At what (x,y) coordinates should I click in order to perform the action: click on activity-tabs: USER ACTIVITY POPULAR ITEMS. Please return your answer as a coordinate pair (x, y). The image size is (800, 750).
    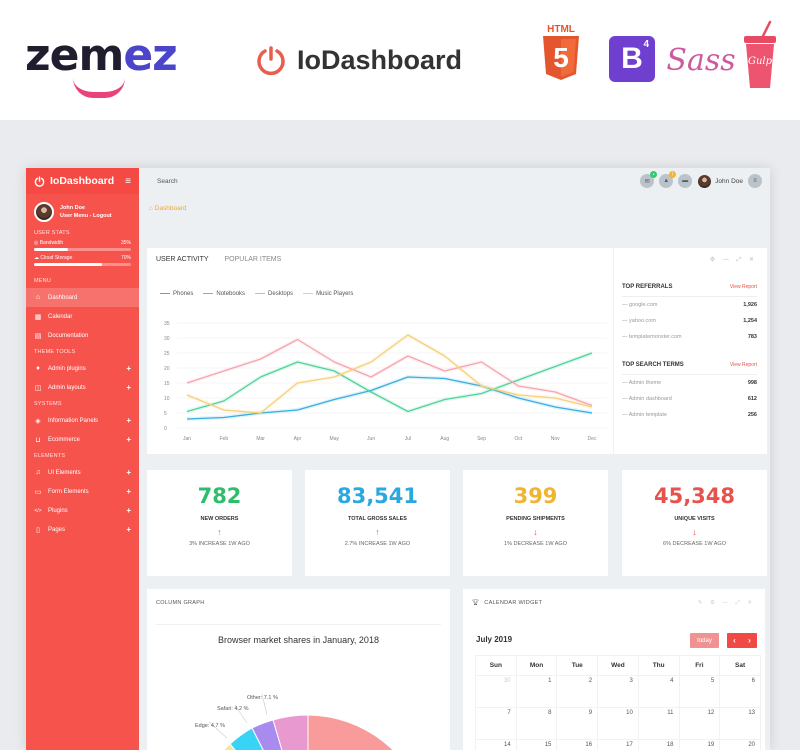
    Looking at the image, I should click on (218, 259).